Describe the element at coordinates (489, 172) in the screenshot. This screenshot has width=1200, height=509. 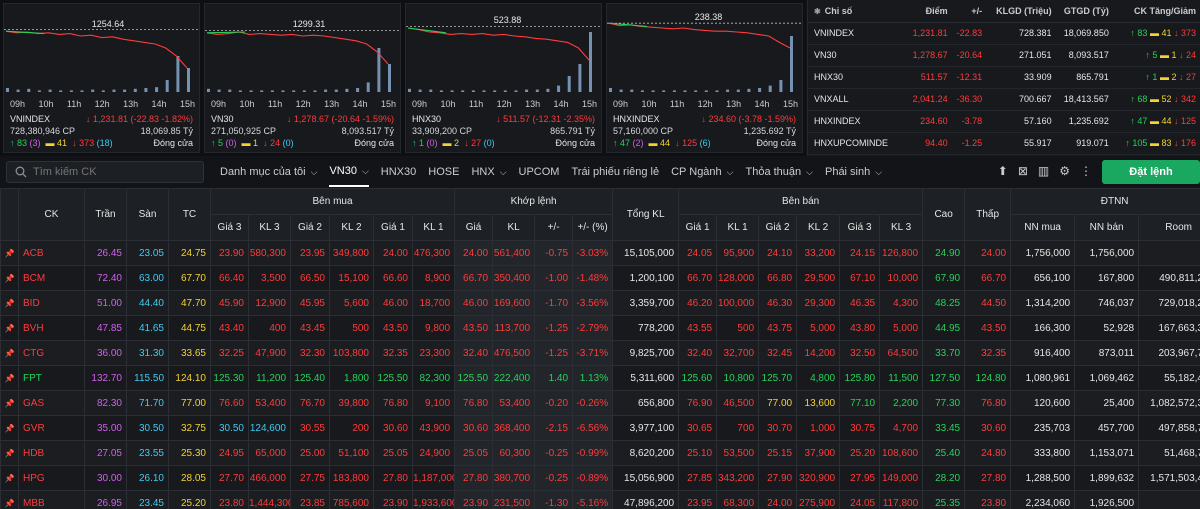
I see `tab-hnx: HNX ⌵` at that location.